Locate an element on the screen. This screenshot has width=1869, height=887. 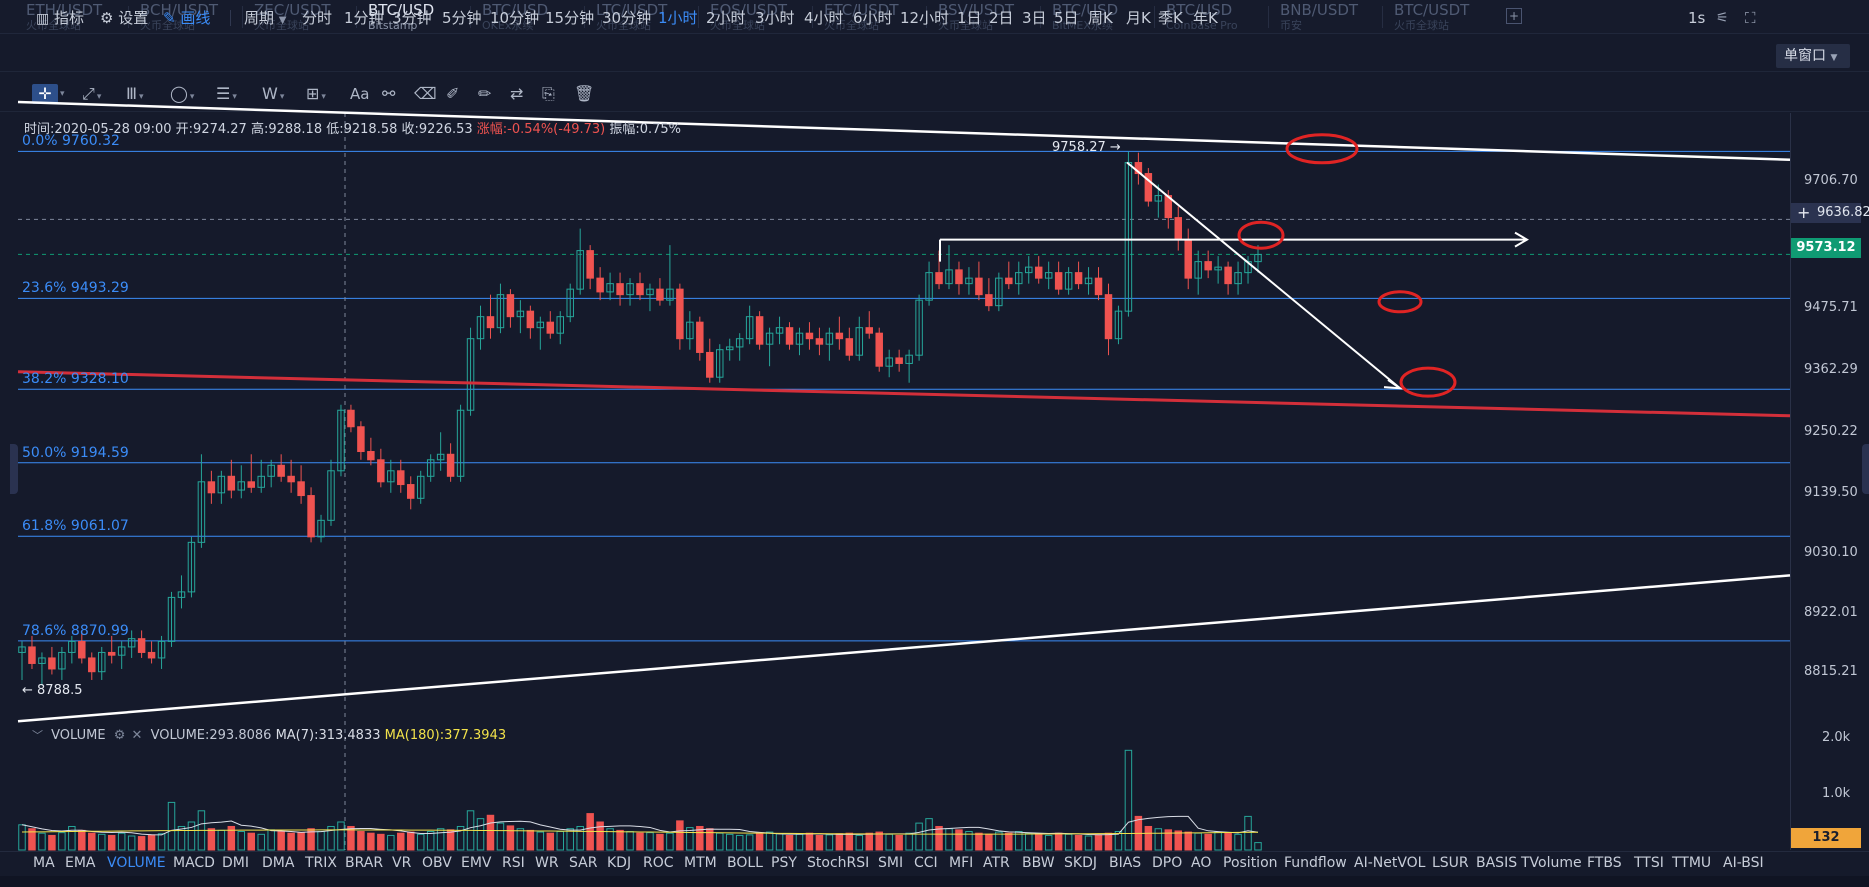
settings-sliders-icon: ⚟ is located at coordinates (1722, 18).